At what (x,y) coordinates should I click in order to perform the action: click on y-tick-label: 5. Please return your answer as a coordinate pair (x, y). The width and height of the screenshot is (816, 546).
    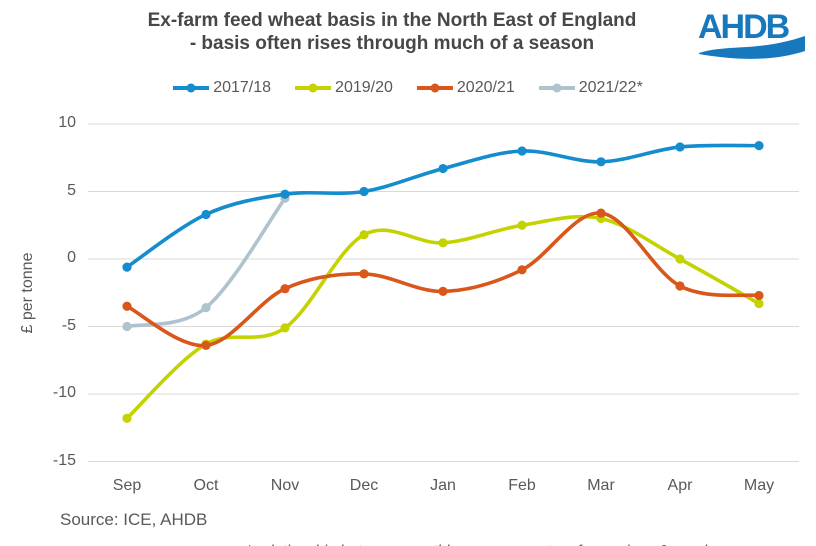
    Looking at the image, I should click on (71, 190).